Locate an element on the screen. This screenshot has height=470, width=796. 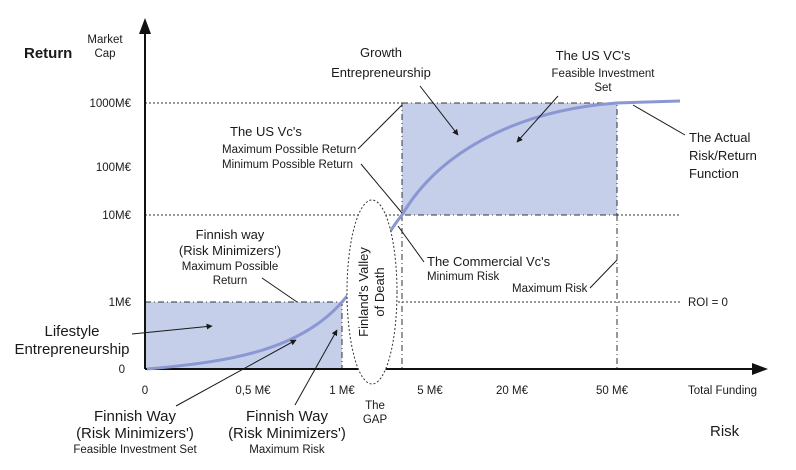
finnish-way-label-4: Return is located at coordinates (230, 281).